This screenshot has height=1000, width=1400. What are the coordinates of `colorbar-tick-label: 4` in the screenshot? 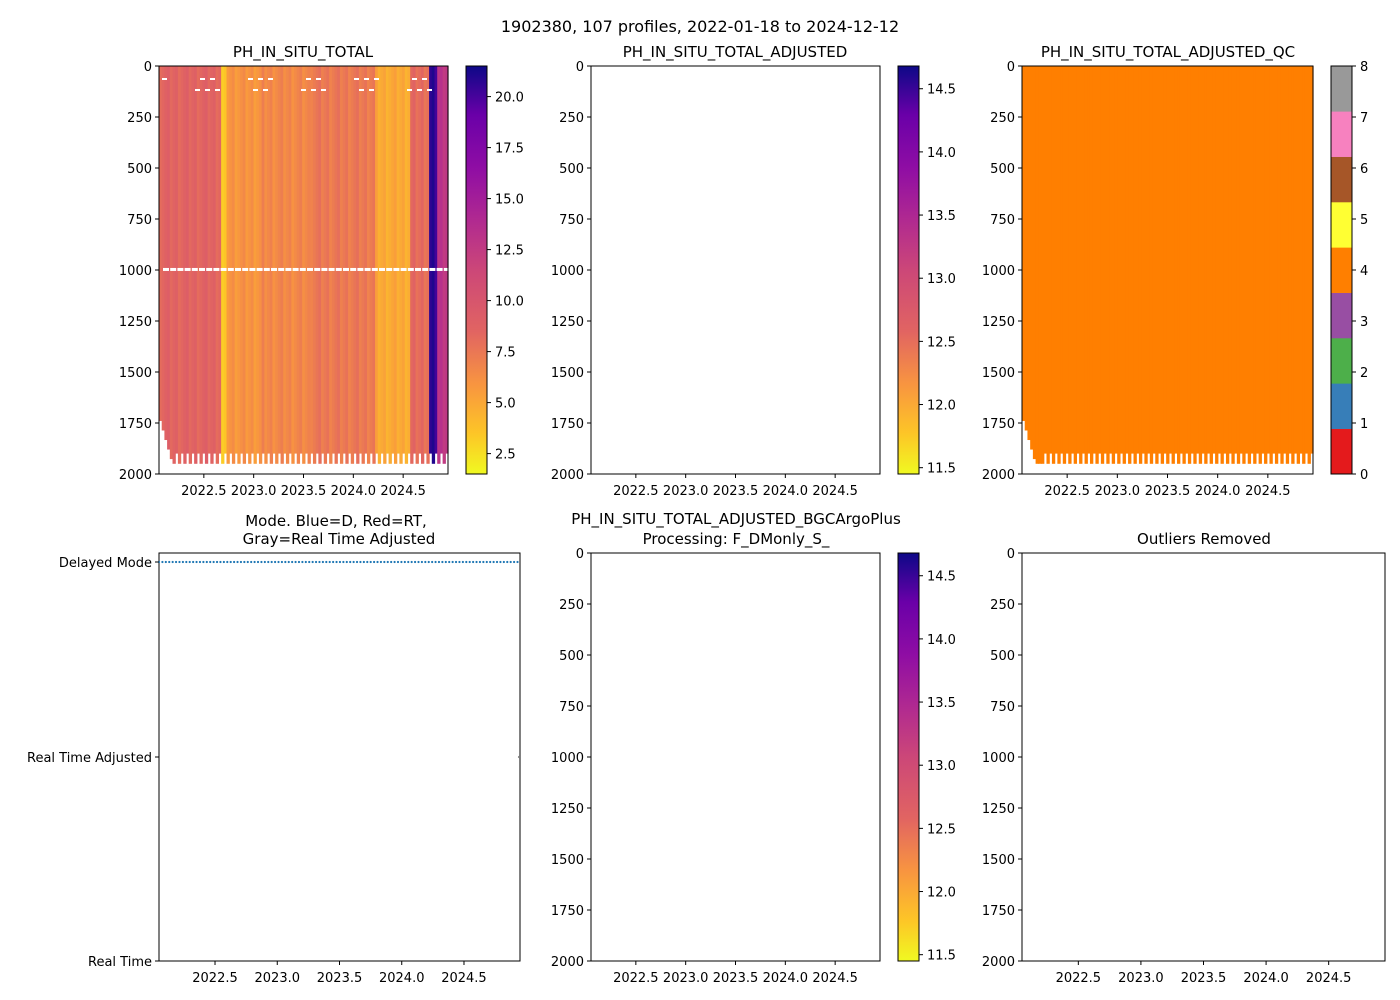 It's located at (1364, 271).